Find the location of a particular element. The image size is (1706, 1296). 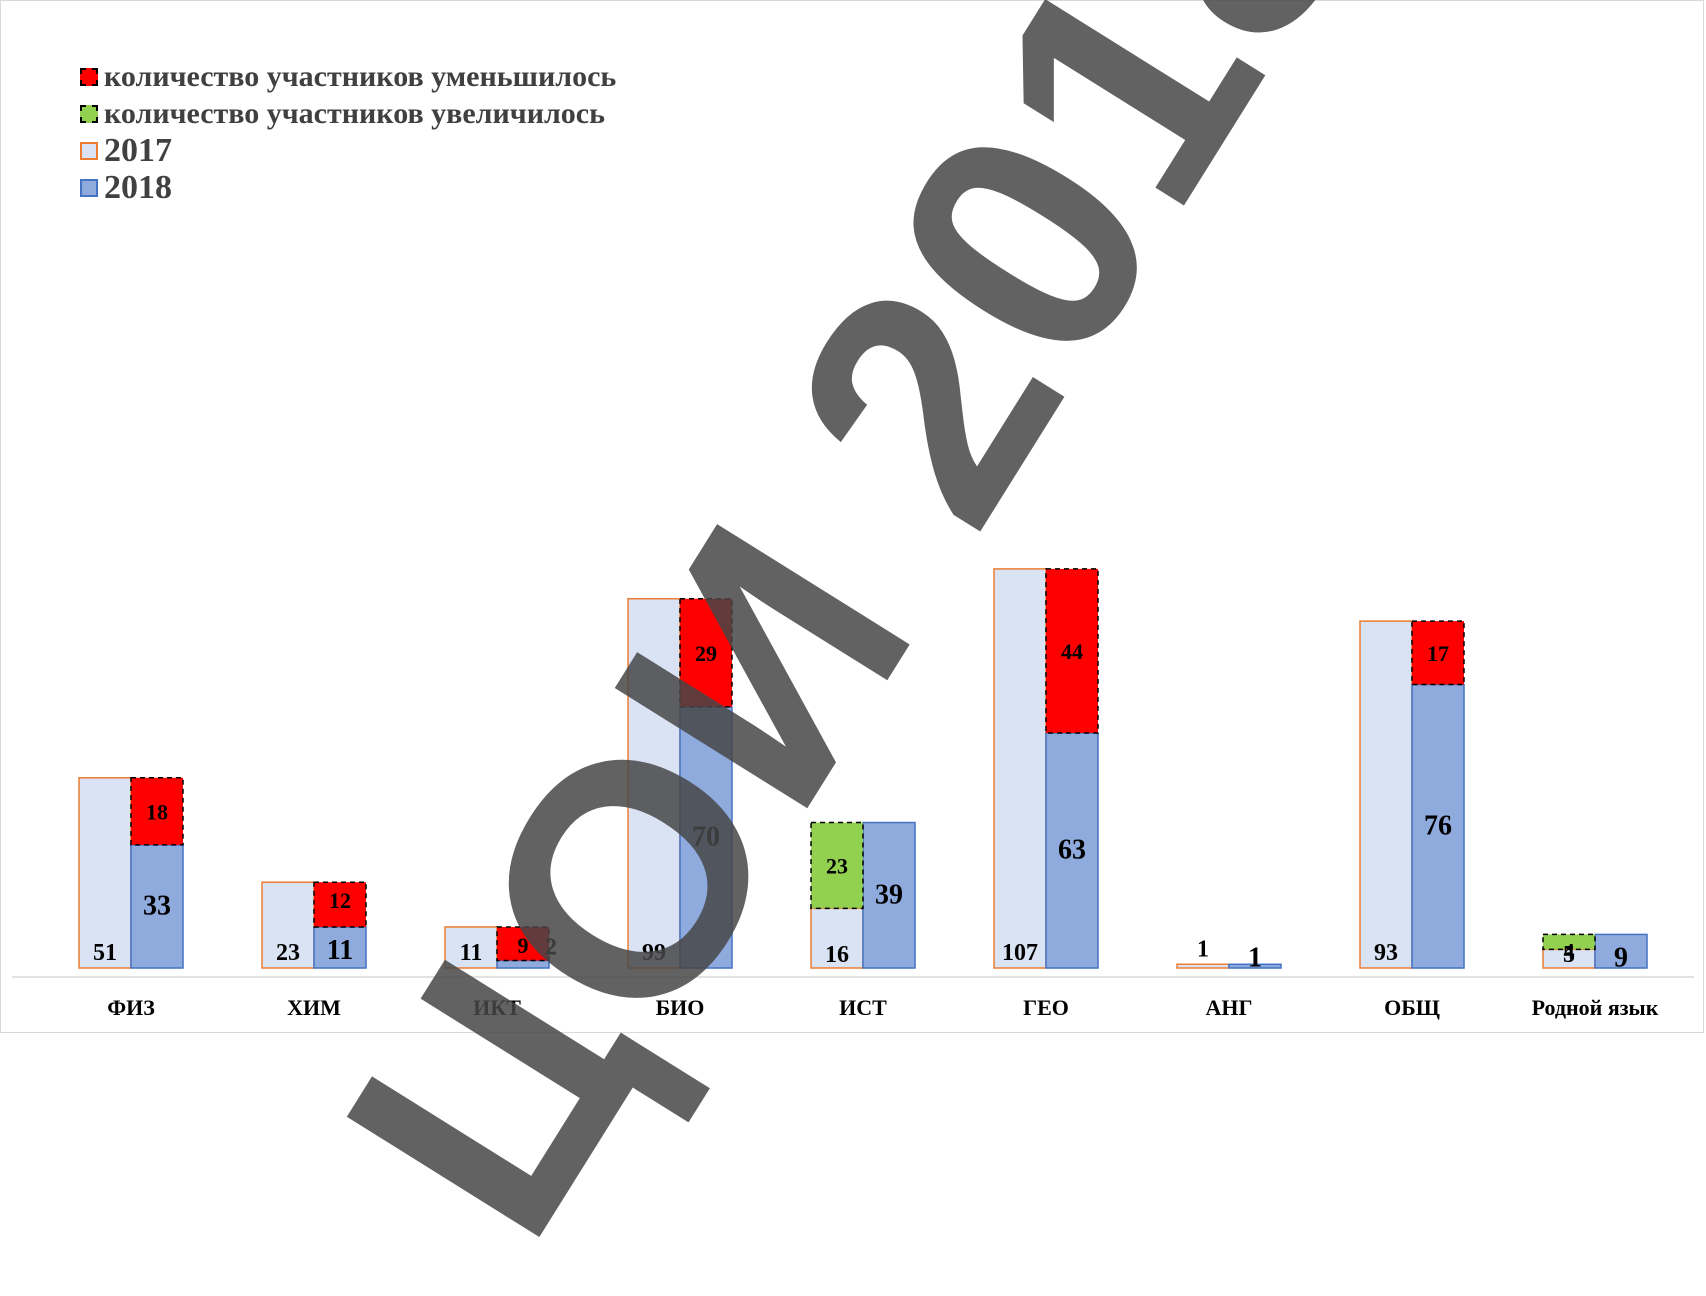

category-label: ИСТ is located at coordinates (863, 1007).